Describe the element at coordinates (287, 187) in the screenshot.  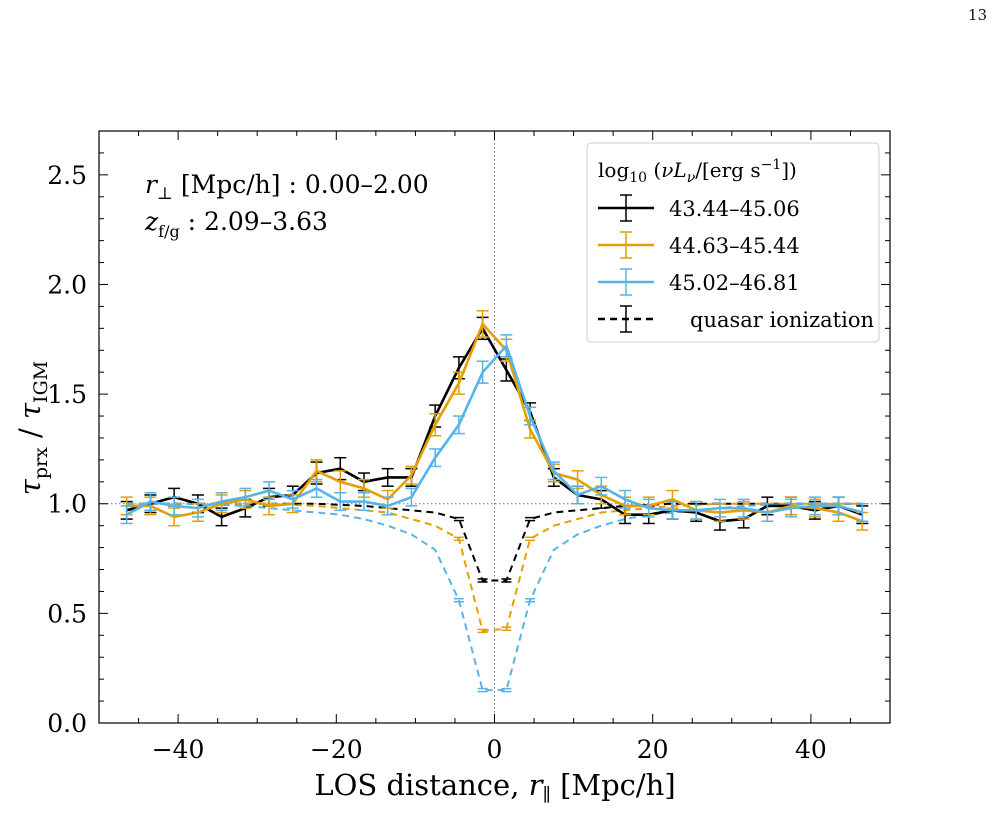
I see `annotation-r-perp: r⊥ [Mpc/h] : 0.00–2.00` at that location.